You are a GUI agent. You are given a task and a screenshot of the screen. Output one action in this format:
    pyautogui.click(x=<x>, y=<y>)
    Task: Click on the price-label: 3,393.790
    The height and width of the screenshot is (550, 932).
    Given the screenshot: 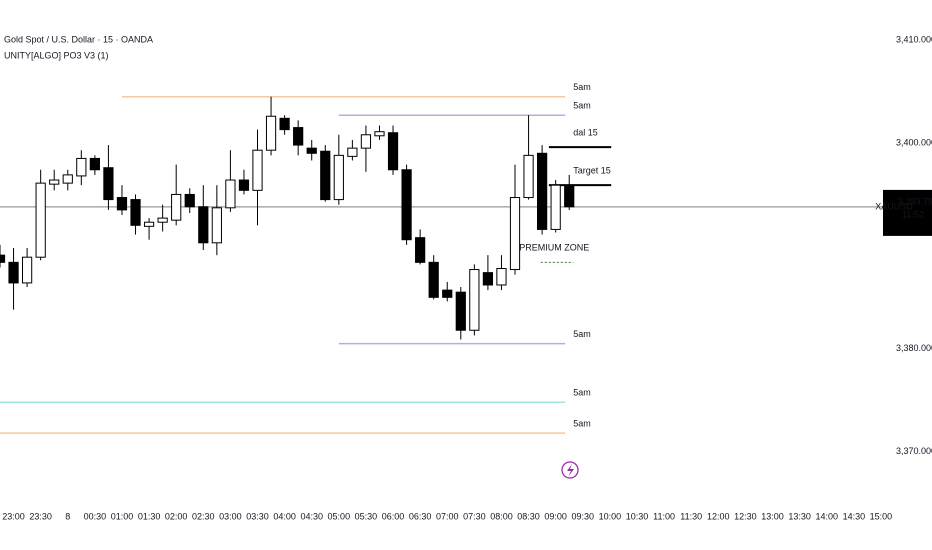 What is the action you would take?
    pyautogui.click(x=915, y=201)
    